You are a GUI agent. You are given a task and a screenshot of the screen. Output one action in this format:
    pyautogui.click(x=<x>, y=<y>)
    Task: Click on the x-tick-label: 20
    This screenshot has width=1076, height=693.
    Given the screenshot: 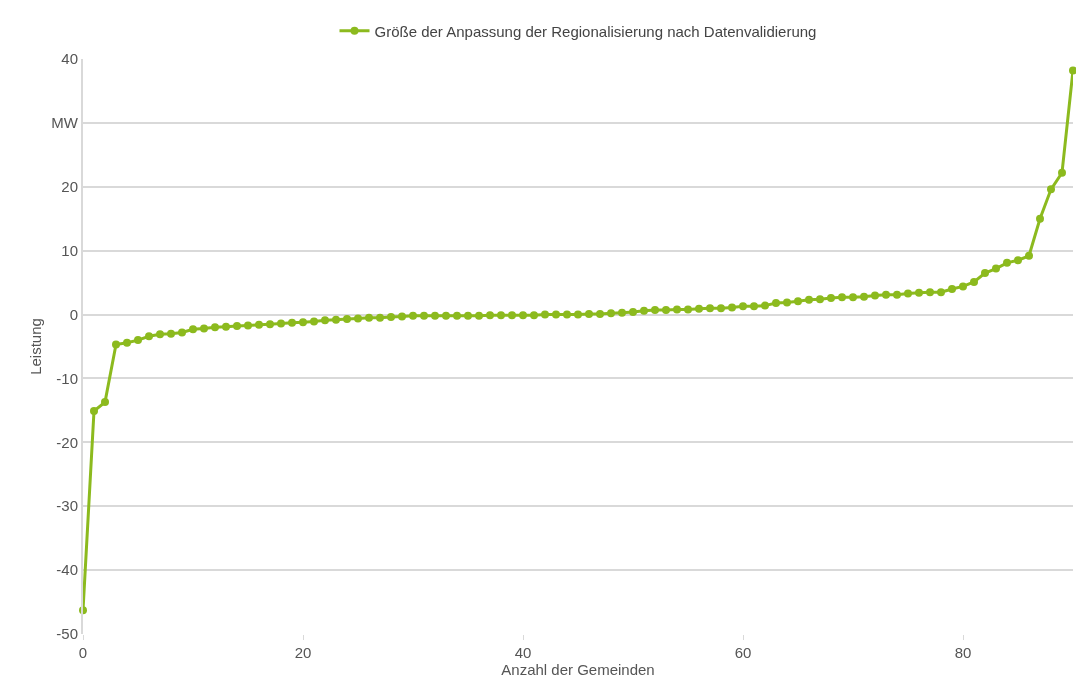 What is the action you would take?
    pyautogui.click(x=303, y=652)
    